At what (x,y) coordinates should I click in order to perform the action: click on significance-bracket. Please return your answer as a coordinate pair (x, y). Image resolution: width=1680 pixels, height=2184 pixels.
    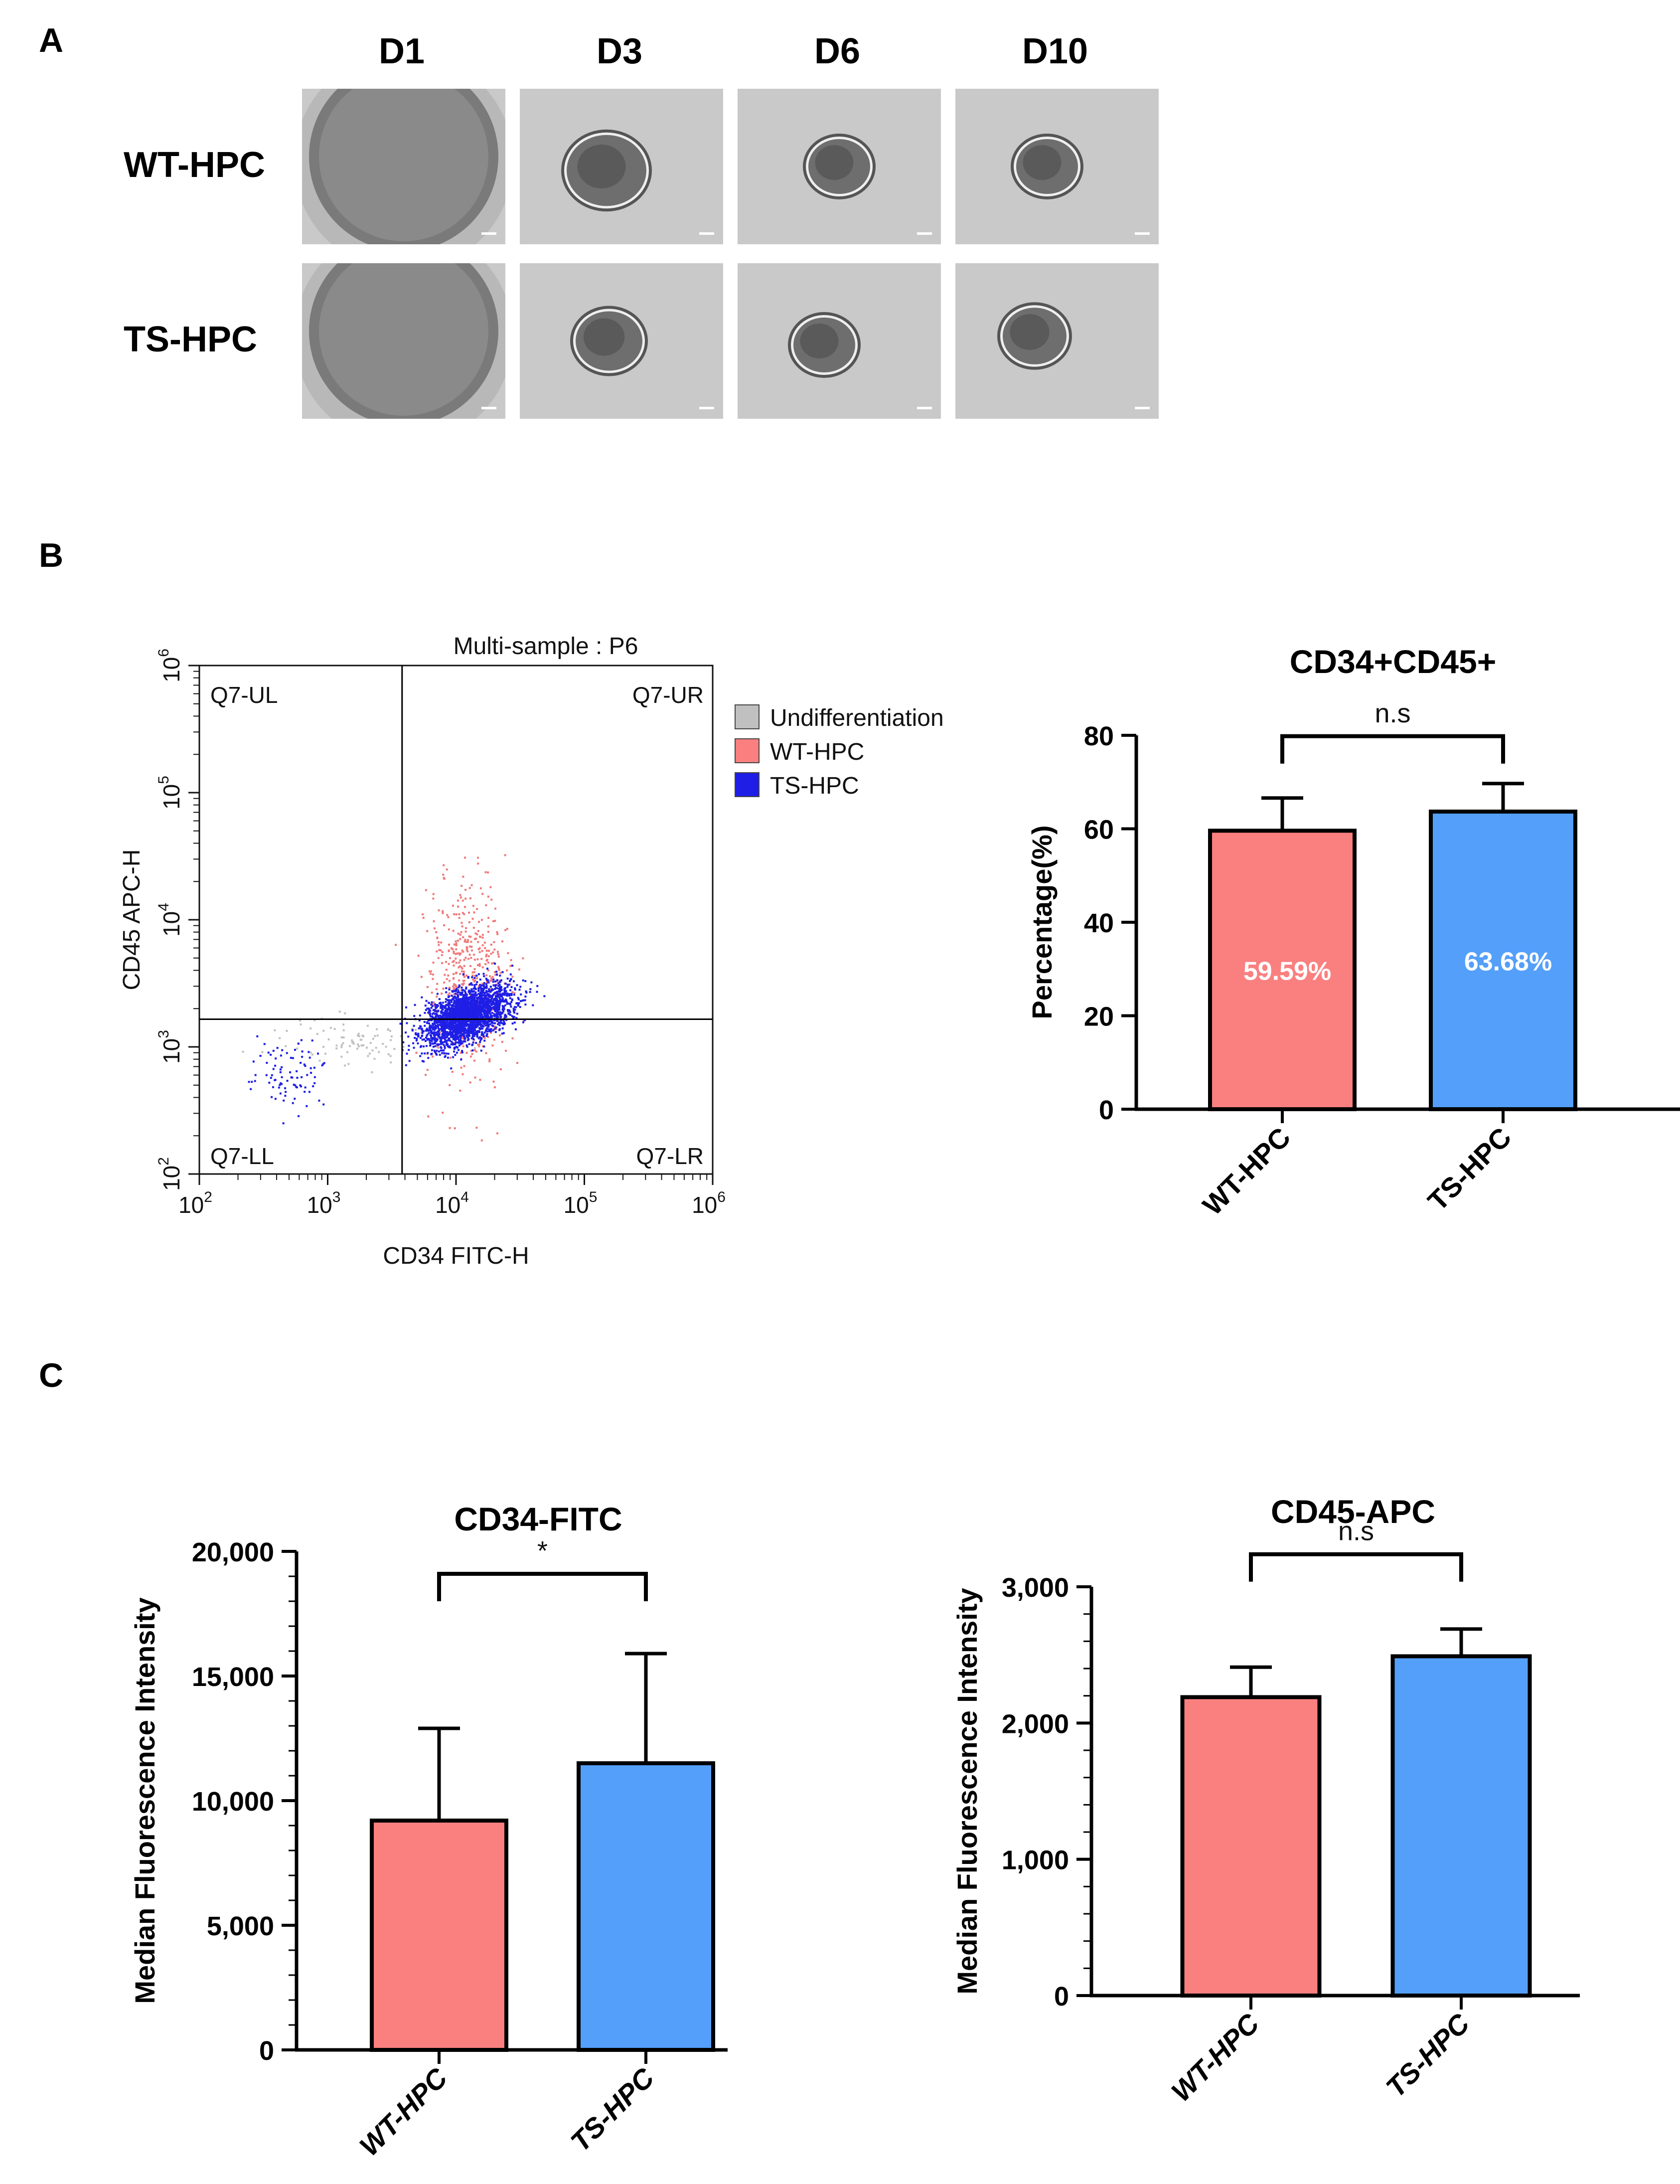
    Looking at the image, I should click on (1392, 749).